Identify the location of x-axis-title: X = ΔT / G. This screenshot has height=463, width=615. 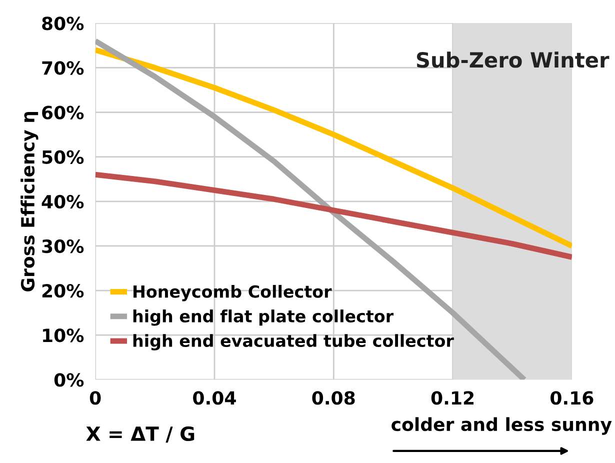
(140, 434).